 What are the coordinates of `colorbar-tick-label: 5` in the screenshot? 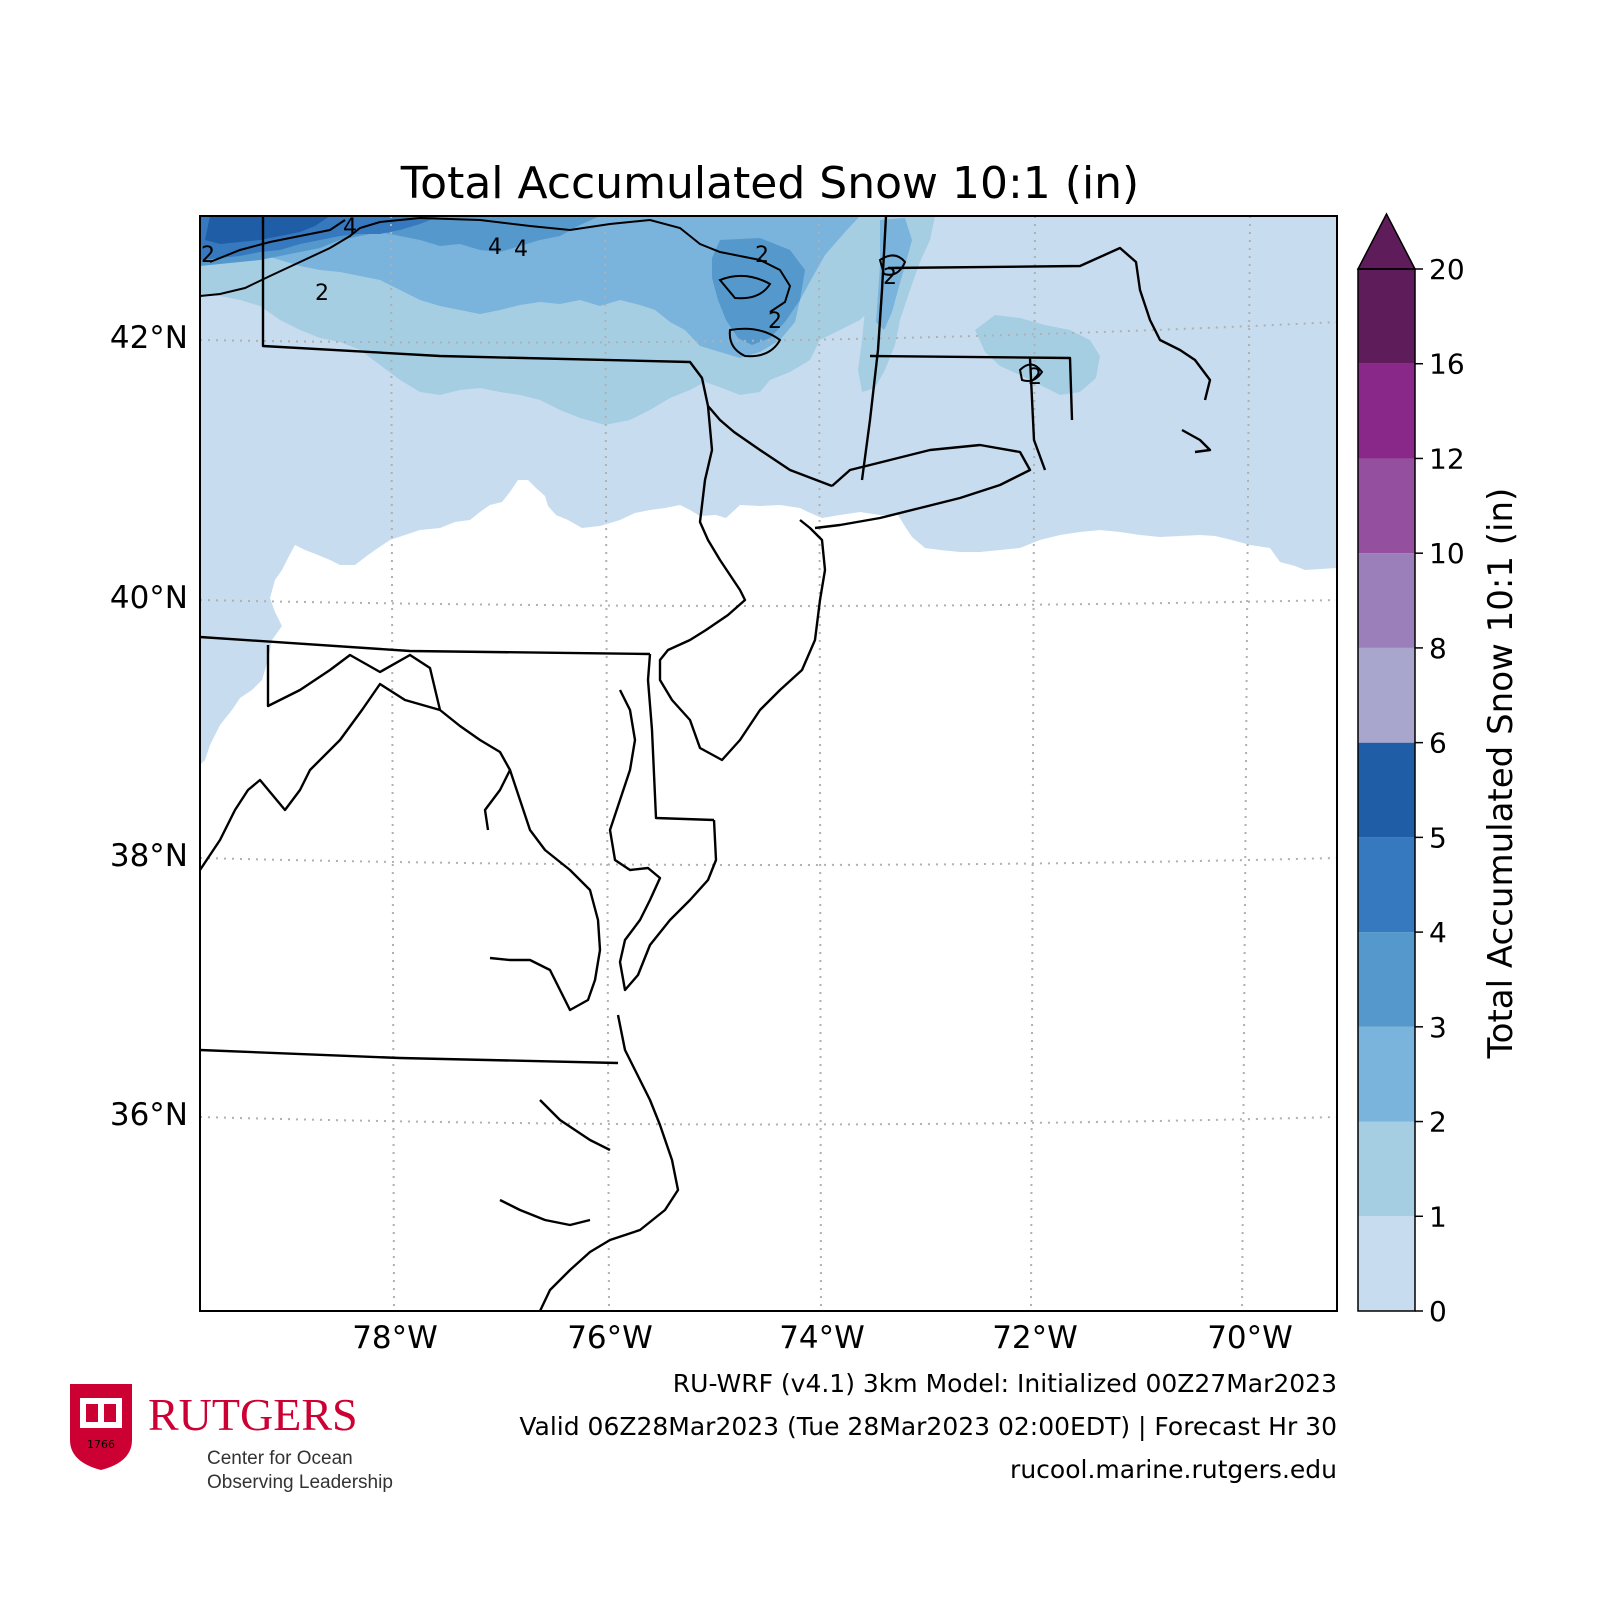 It's located at (1438, 837).